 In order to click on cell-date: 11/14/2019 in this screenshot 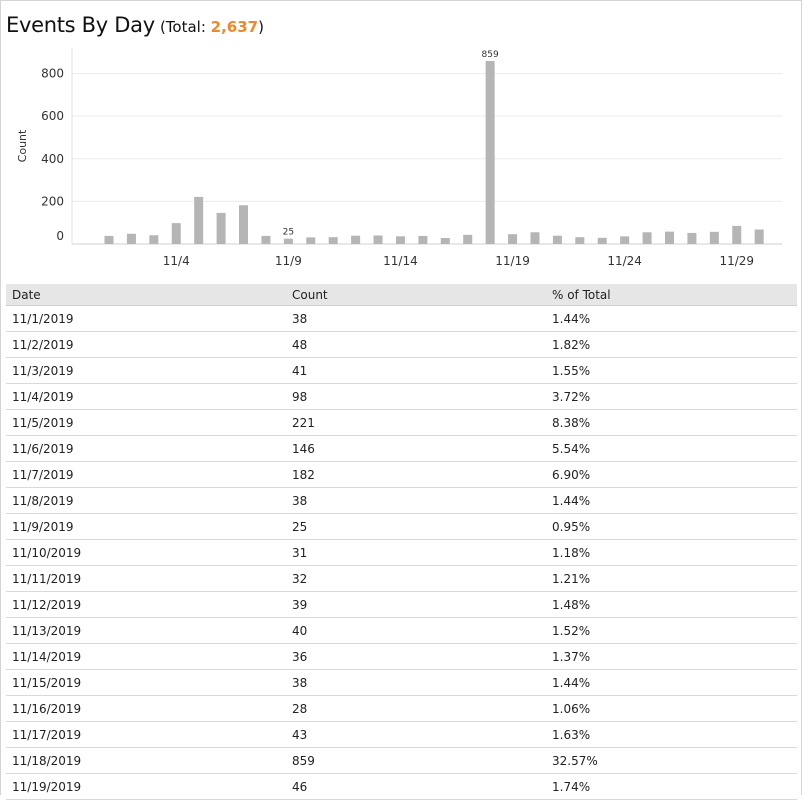, I will do `click(146, 656)`.